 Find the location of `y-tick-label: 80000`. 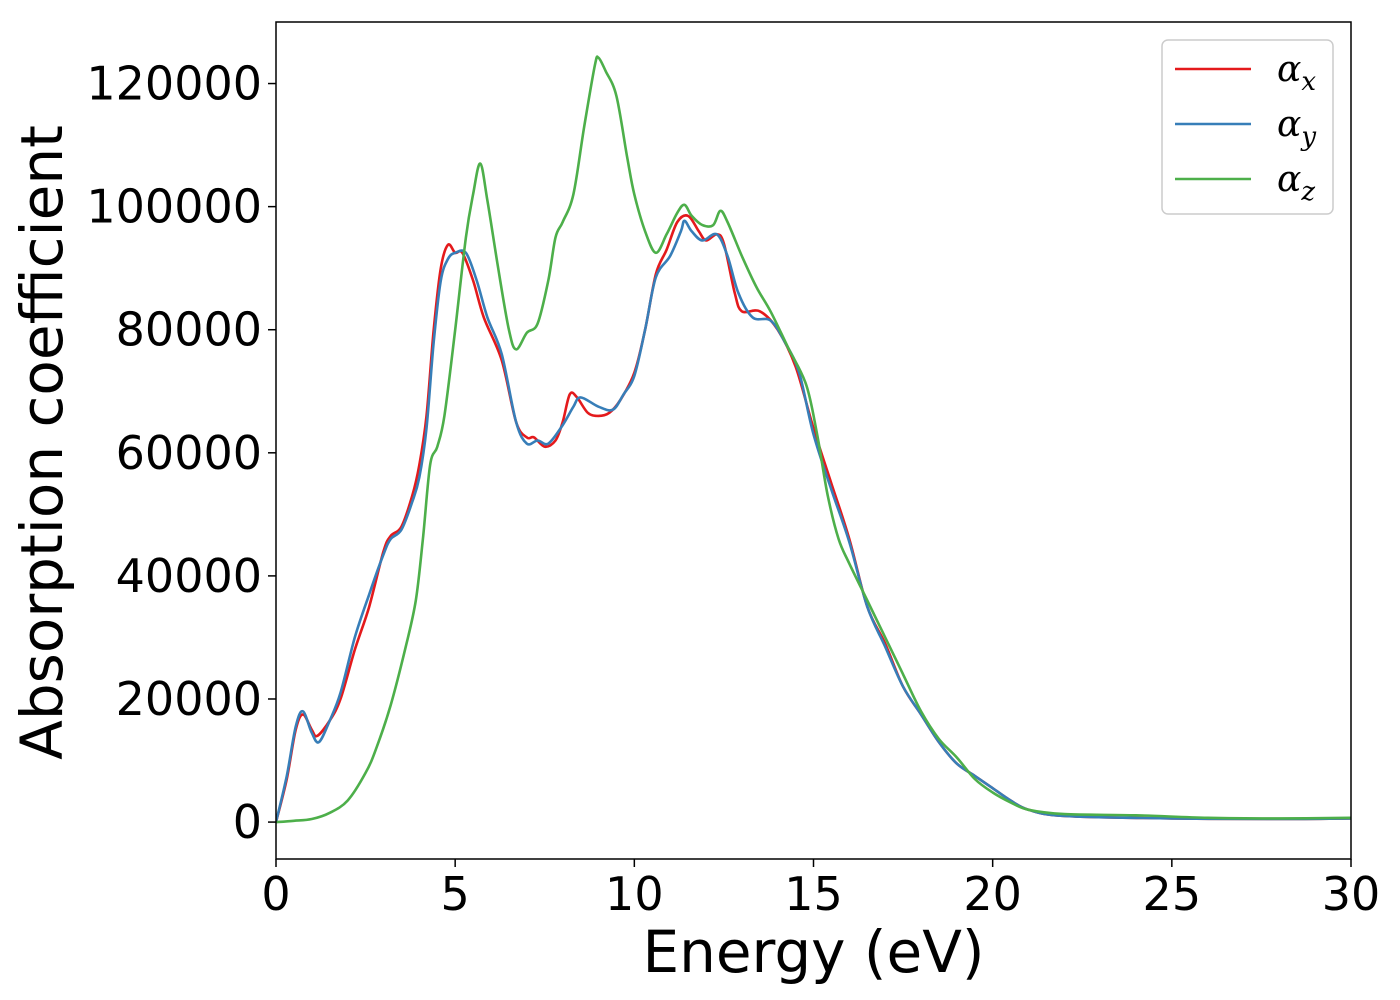

y-tick-label: 80000 is located at coordinates (189, 330).